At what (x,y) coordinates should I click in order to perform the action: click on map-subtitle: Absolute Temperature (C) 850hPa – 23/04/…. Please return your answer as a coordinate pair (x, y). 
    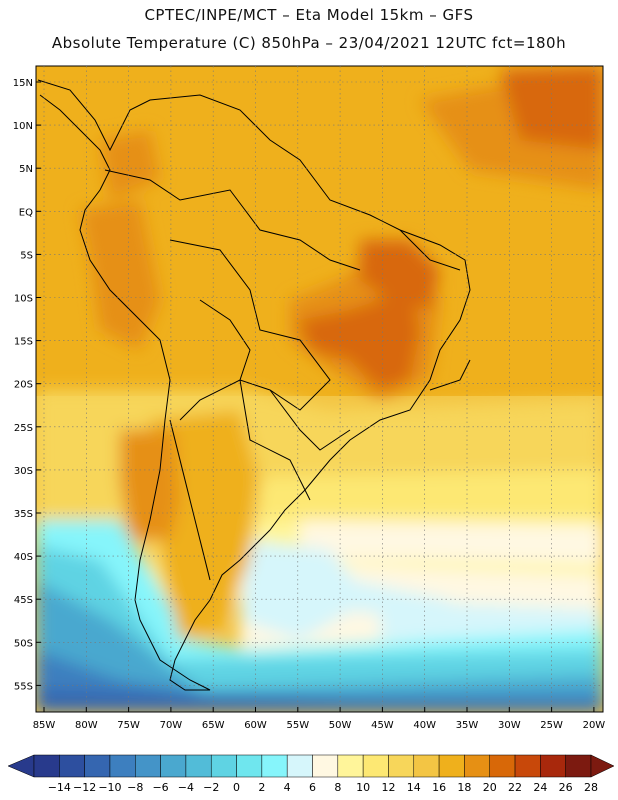
    Looking at the image, I should click on (309, 43).